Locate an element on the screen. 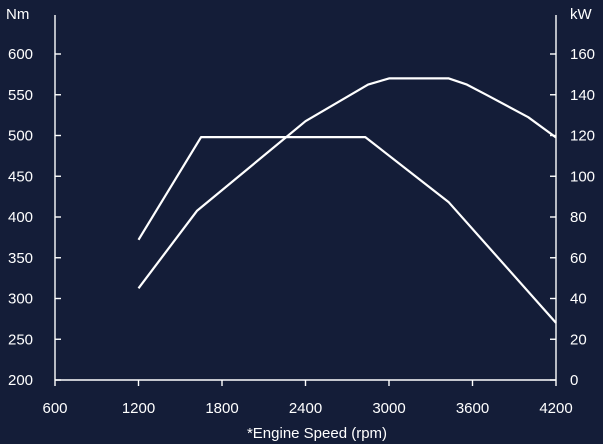 The height and width of the screenshot is (444, 603). x-tick-label: 1200 is located at coordinates (138, 408).